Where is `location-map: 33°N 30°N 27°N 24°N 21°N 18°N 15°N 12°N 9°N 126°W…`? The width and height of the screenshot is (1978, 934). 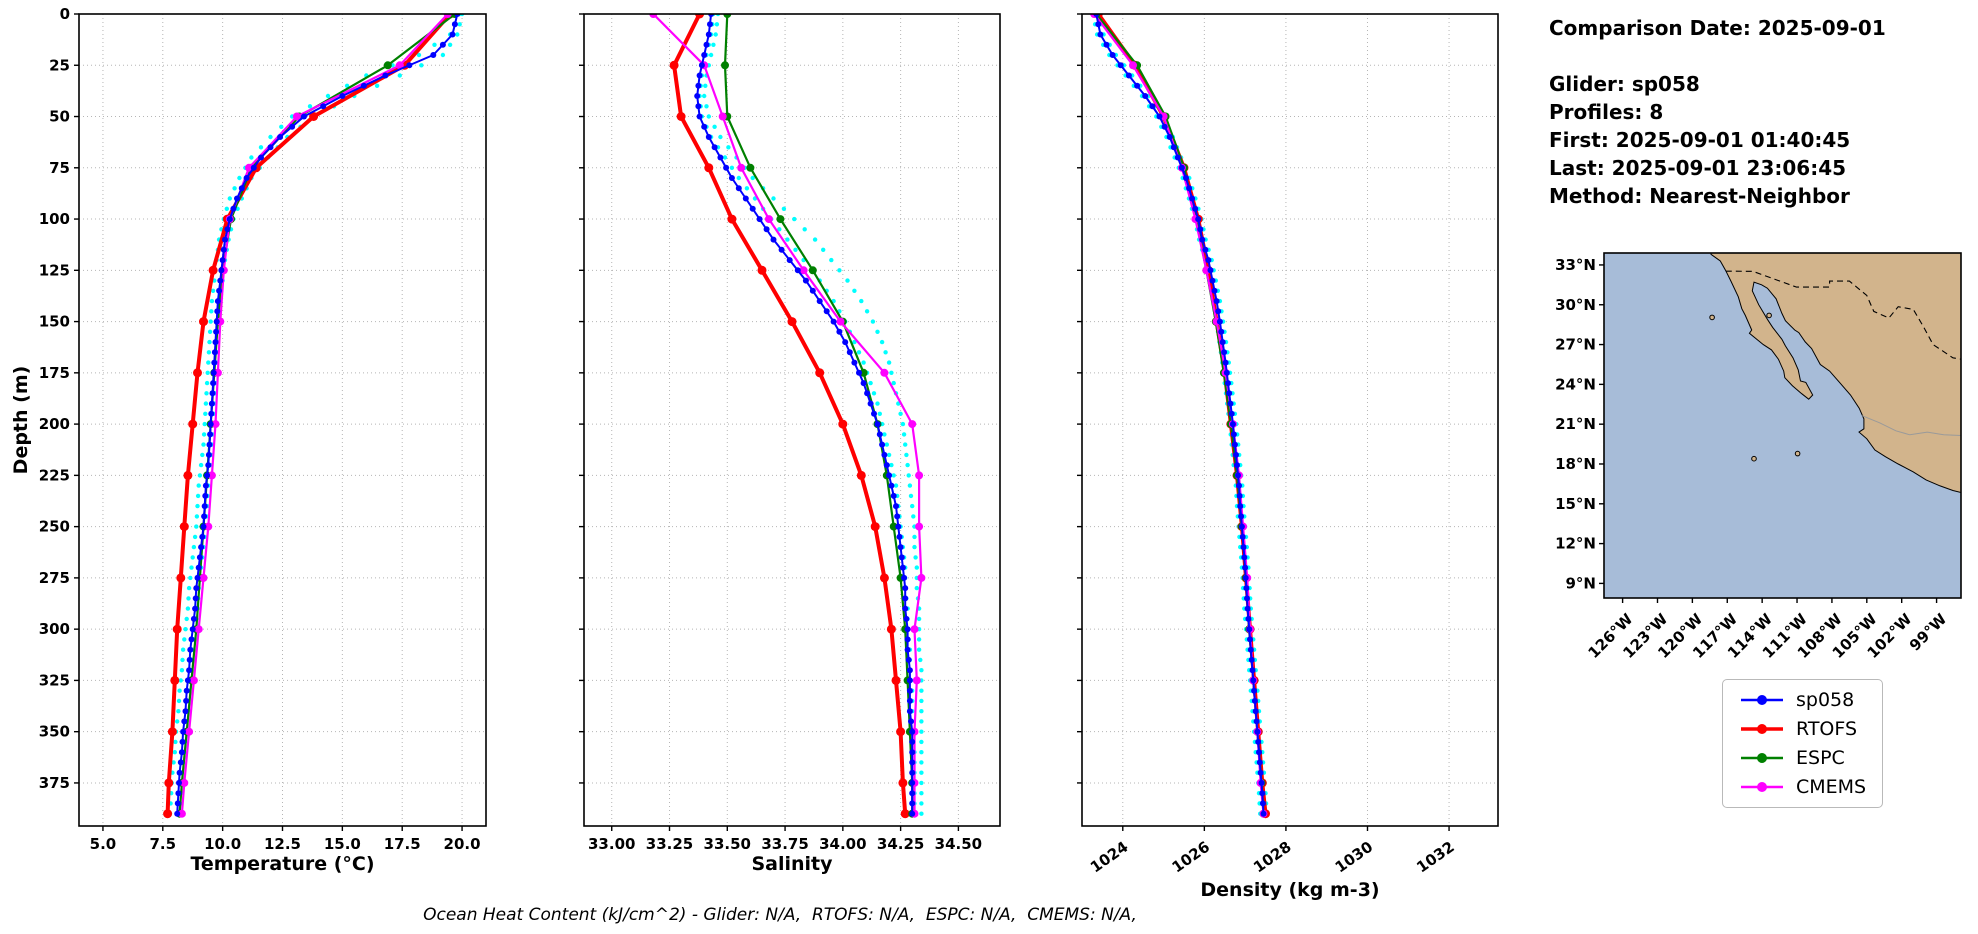
location-map: 33°N 30°N 27°N 24°N 21°N 18°N 15°N 12°N 9°N 126°W… is located at coordinates (1754, 456).